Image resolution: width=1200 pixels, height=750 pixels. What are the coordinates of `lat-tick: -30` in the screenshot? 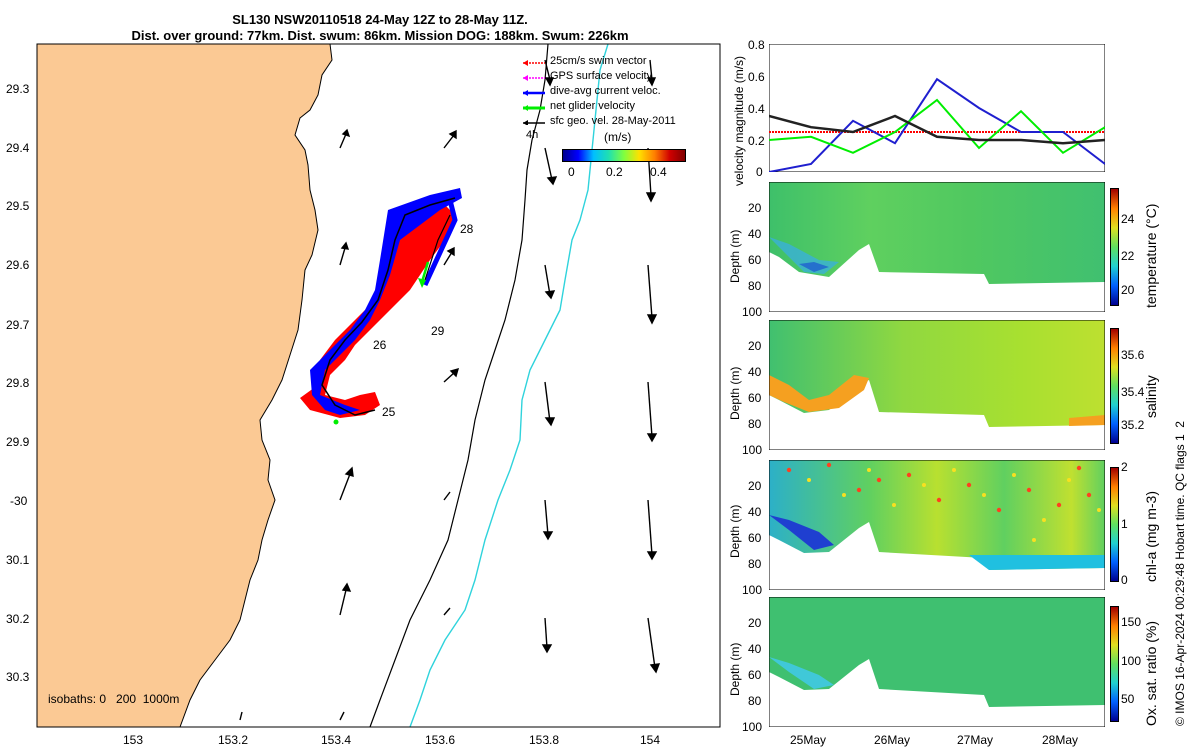 It's located at (19, 501).